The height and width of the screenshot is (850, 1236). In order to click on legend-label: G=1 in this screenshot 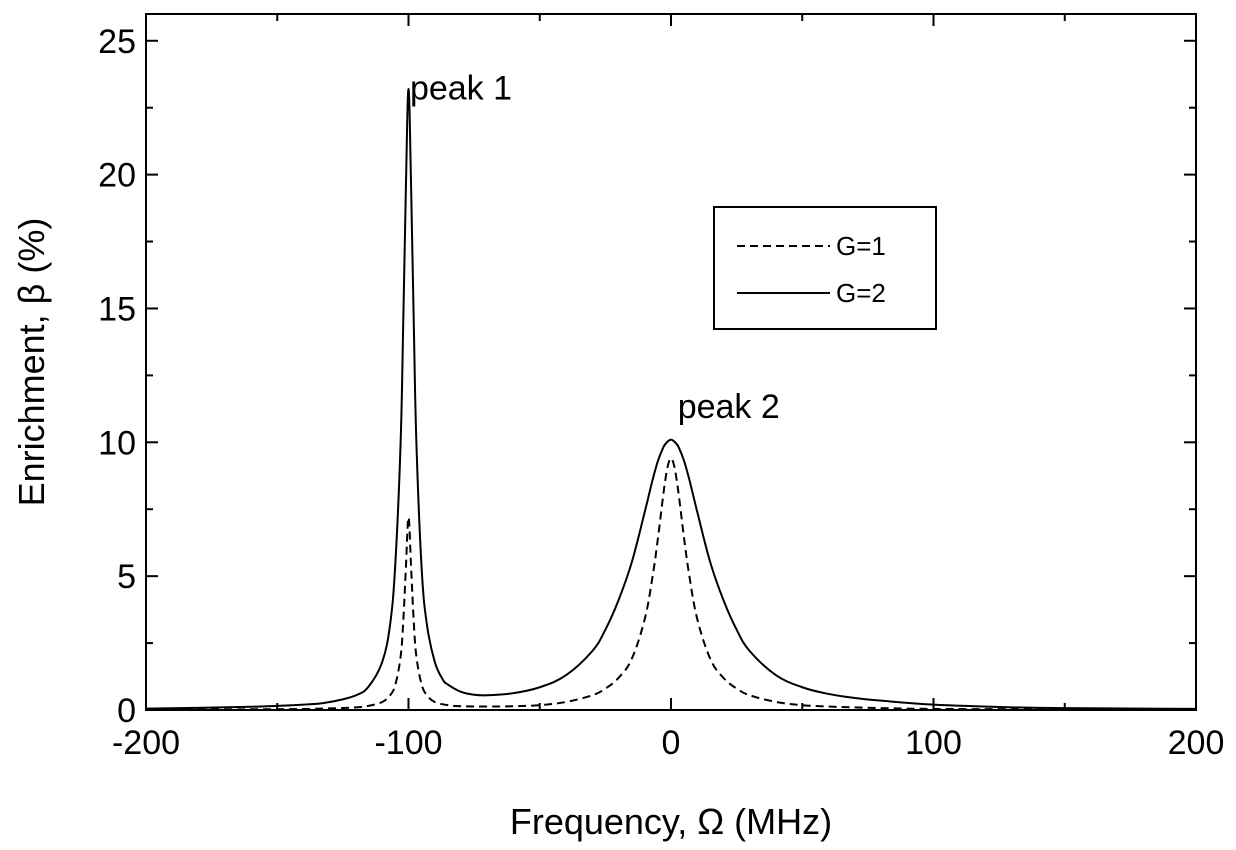, I will do `click(861, 246)`.